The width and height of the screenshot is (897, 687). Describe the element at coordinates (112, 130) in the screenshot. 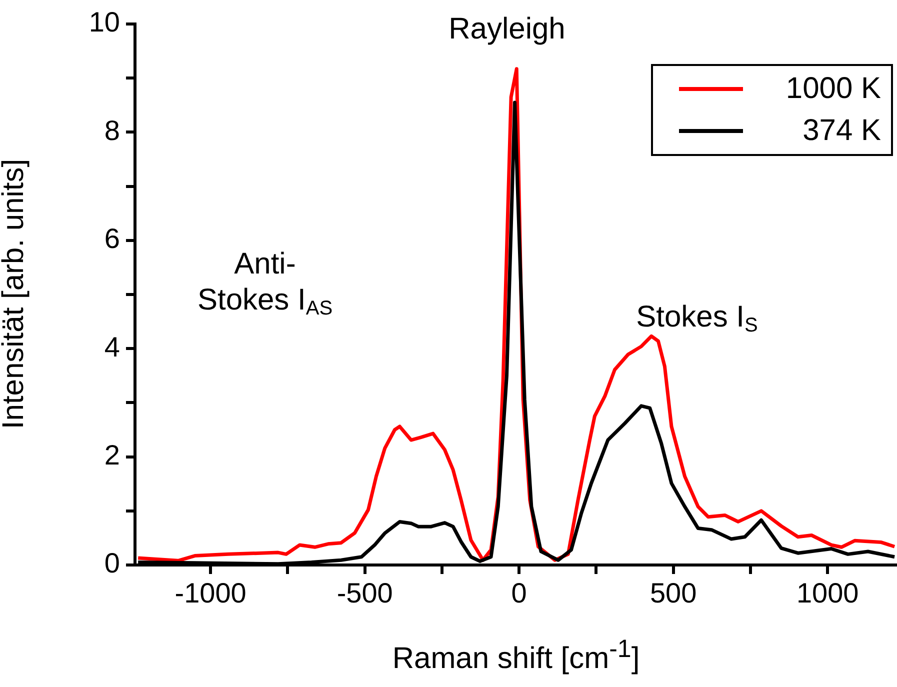

I see `y-tick-label: 8` at that location.